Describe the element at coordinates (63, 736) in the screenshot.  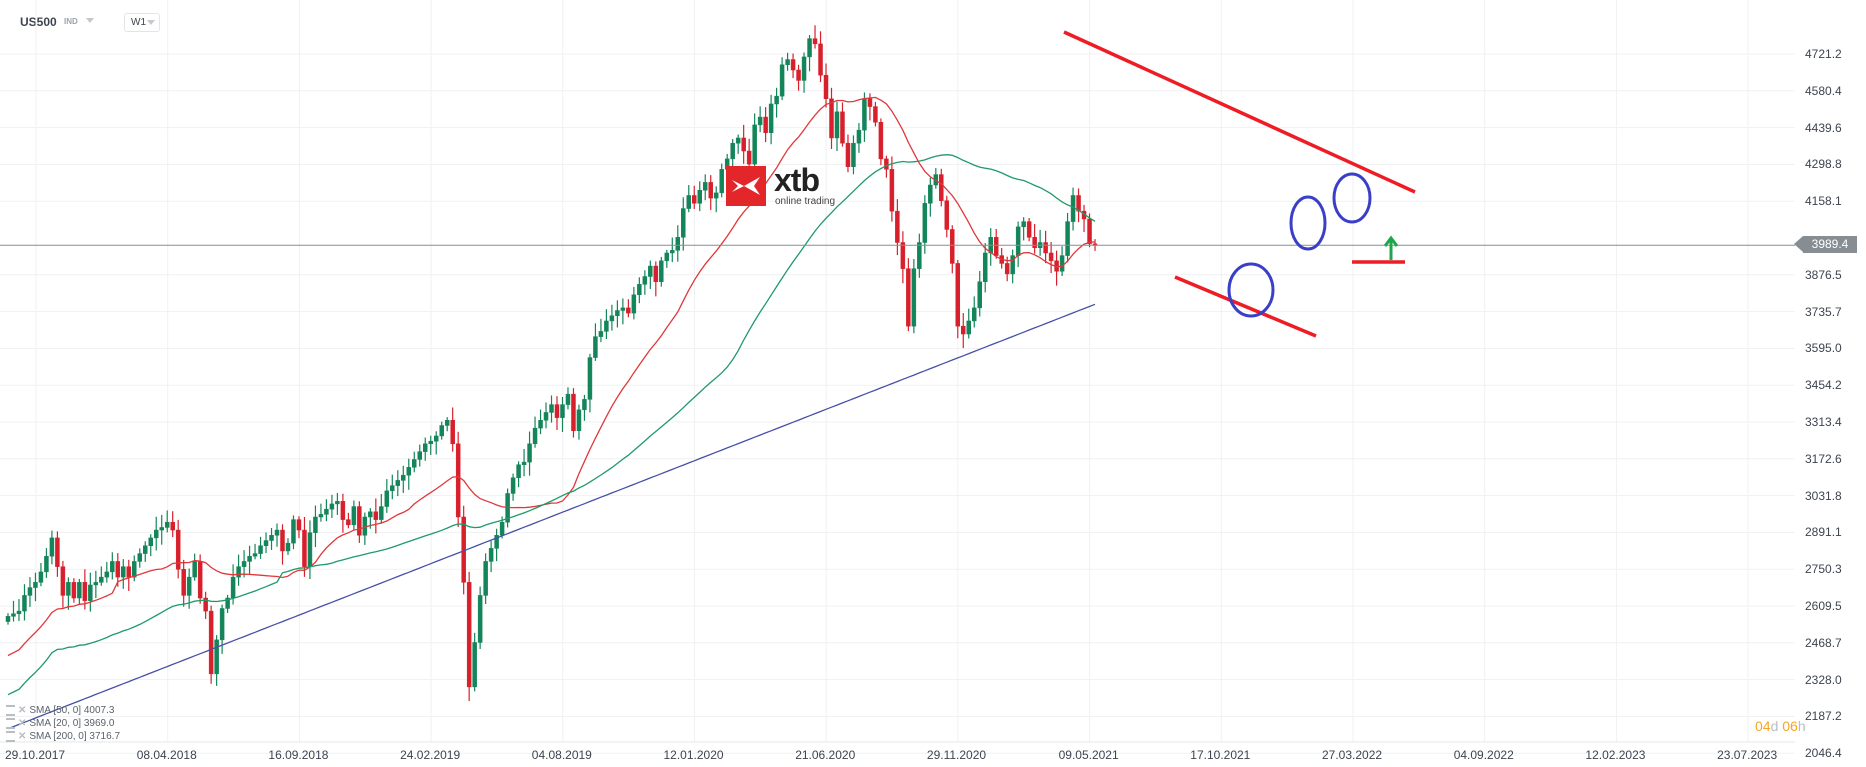
I see `legend-sma200: ✕ SMA [200, 0] 3716.7` at that location.